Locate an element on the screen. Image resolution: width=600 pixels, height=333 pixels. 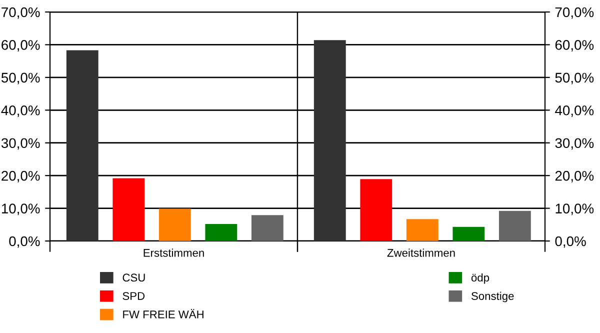
legend-label: SPD is located at coordinates (133, 296).